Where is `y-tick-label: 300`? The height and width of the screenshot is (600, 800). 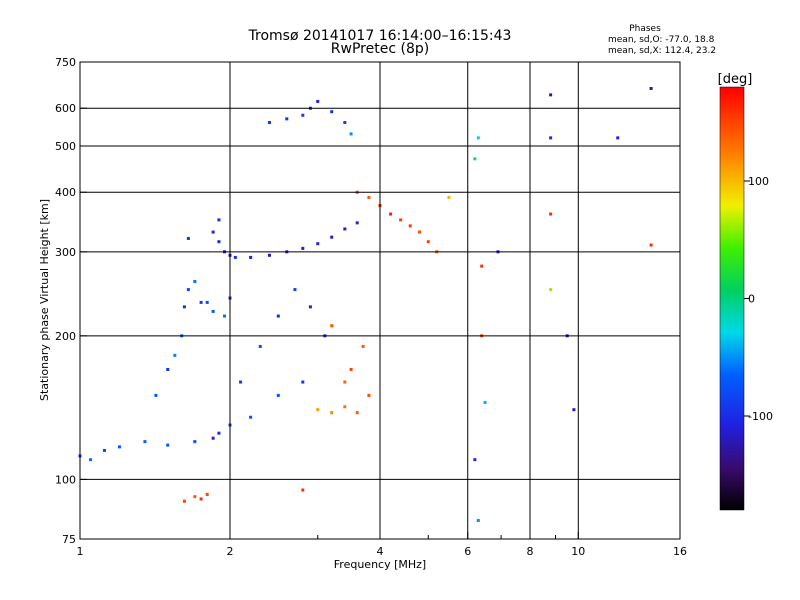 y-tick-label: 300 is located at coordinates (65, 252).